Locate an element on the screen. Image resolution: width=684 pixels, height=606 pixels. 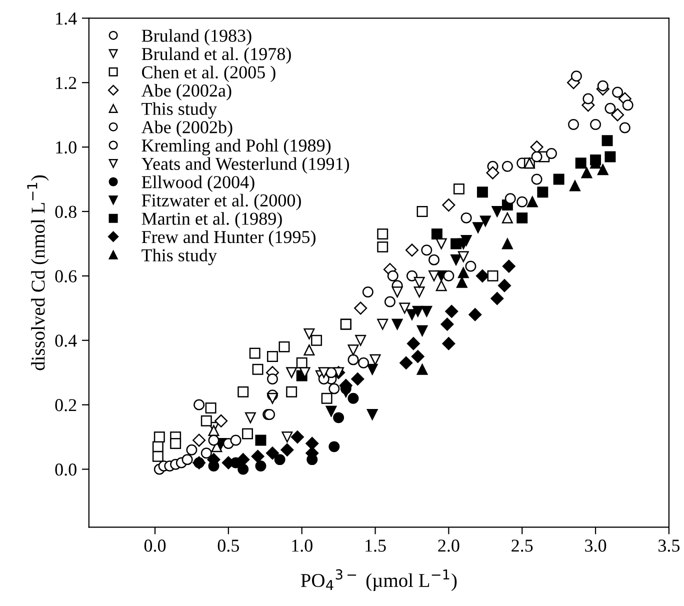
y-tick-label: 0.2 is located at coordinates (65, 405).